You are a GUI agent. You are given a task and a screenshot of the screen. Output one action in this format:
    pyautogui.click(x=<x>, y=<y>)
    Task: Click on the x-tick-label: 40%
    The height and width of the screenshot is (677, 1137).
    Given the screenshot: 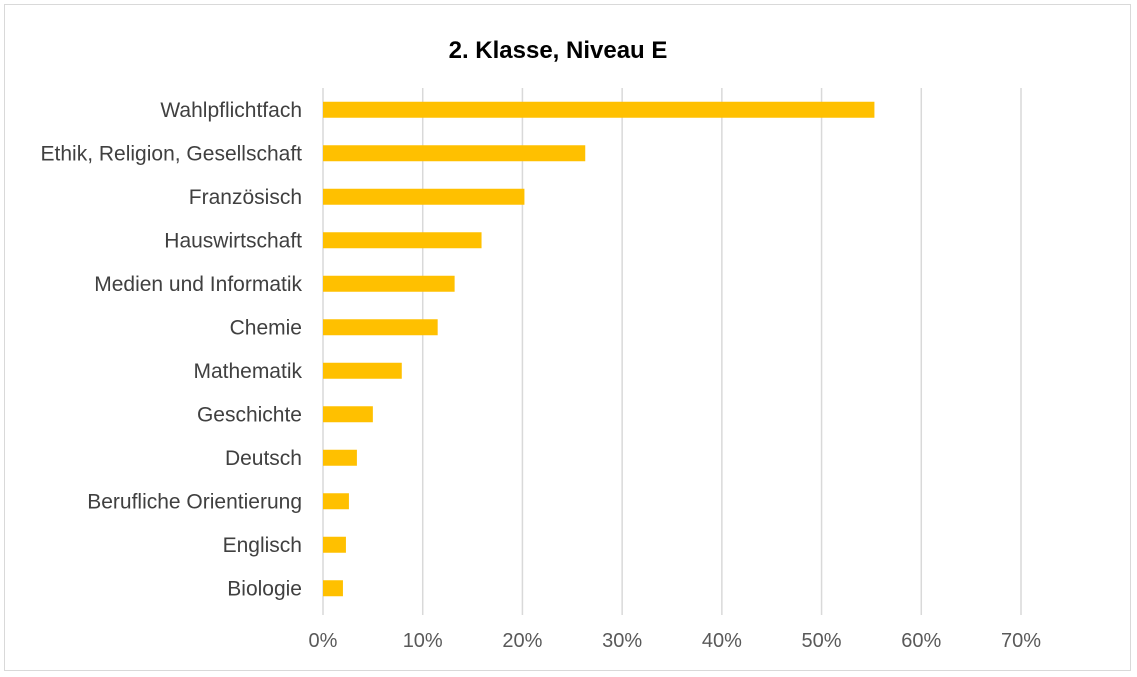 What is the action you would take?
    pyautogui.click(x=722, y=641)
    